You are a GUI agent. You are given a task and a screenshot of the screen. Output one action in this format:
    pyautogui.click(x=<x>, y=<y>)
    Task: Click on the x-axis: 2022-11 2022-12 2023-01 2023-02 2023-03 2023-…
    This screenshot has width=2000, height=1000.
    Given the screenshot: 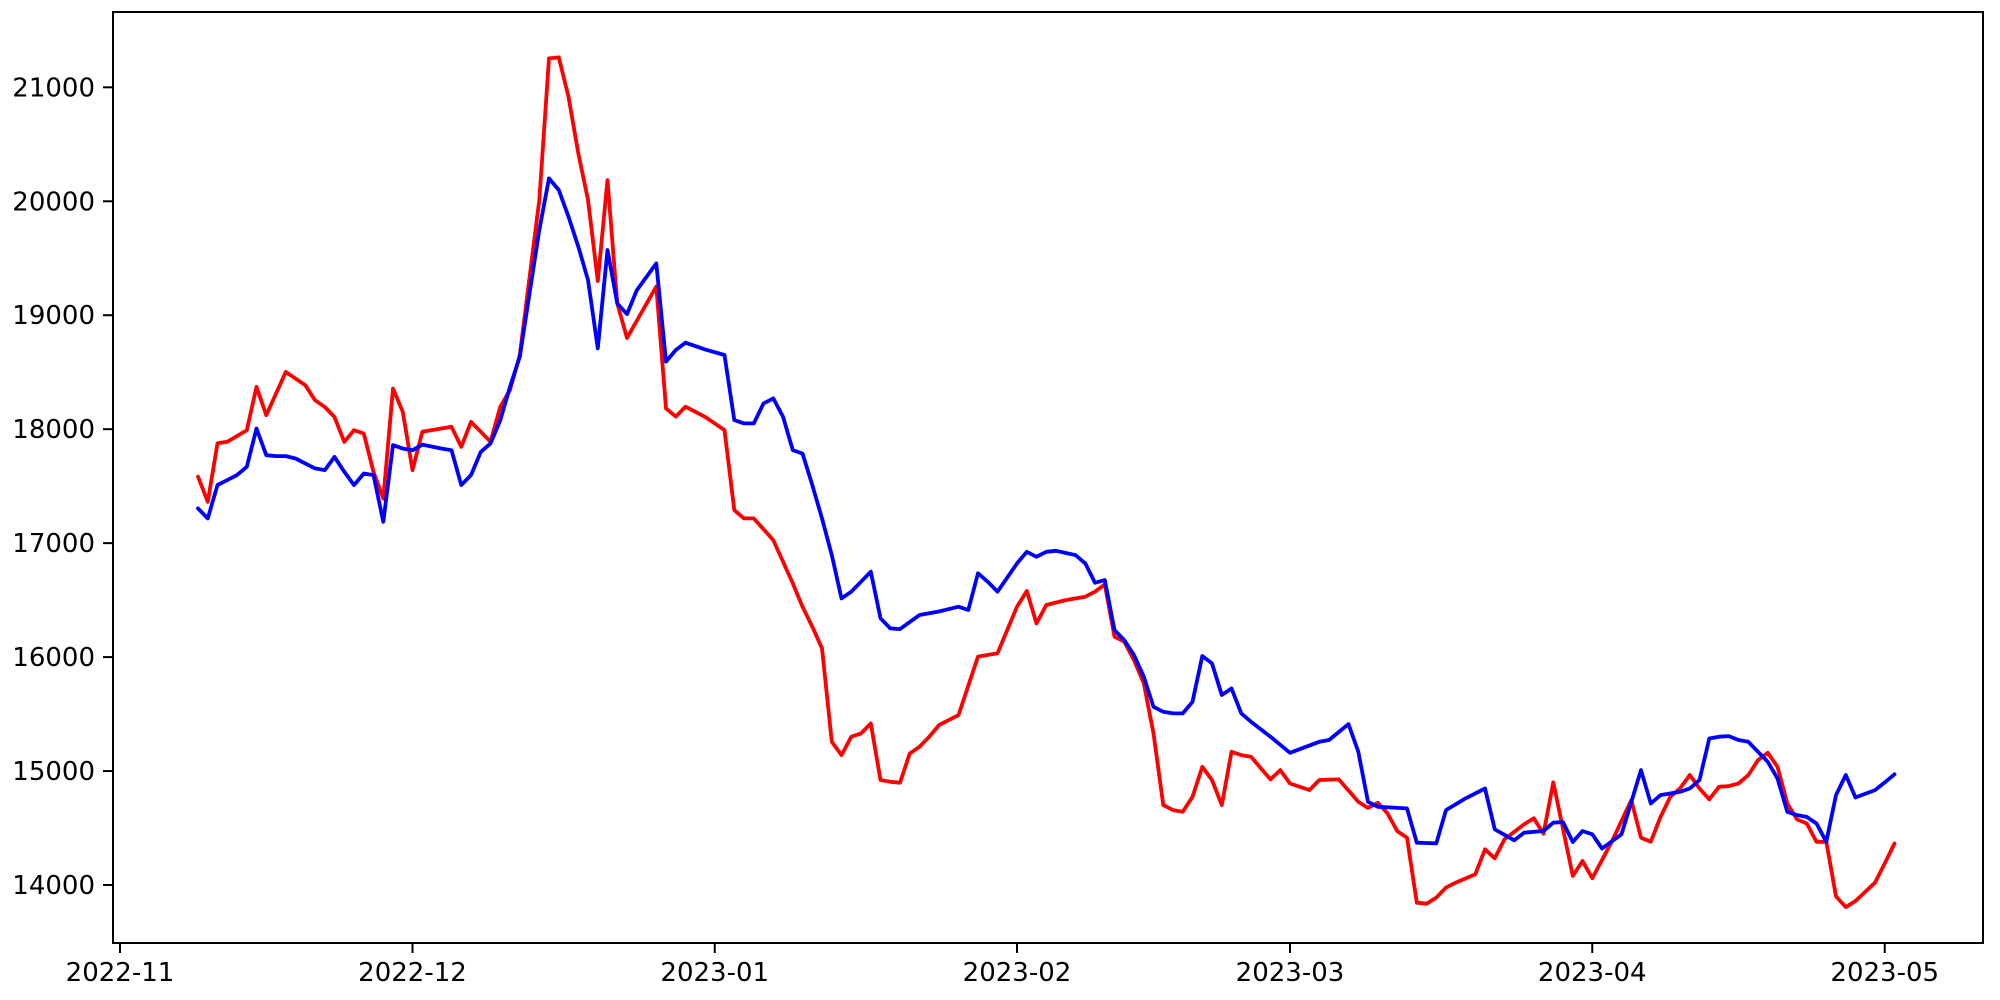 What is the action you would take?
    pyautogui.click(x=1002, y=965)
    